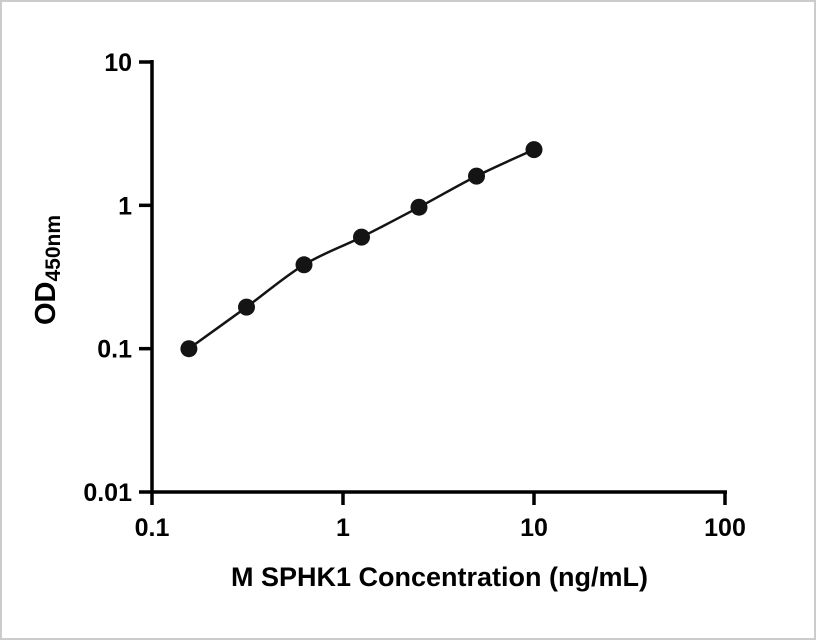 This screenshot has width=816, height=640. I want to click on y-axis-title: OD450nm, so click(48, 270).